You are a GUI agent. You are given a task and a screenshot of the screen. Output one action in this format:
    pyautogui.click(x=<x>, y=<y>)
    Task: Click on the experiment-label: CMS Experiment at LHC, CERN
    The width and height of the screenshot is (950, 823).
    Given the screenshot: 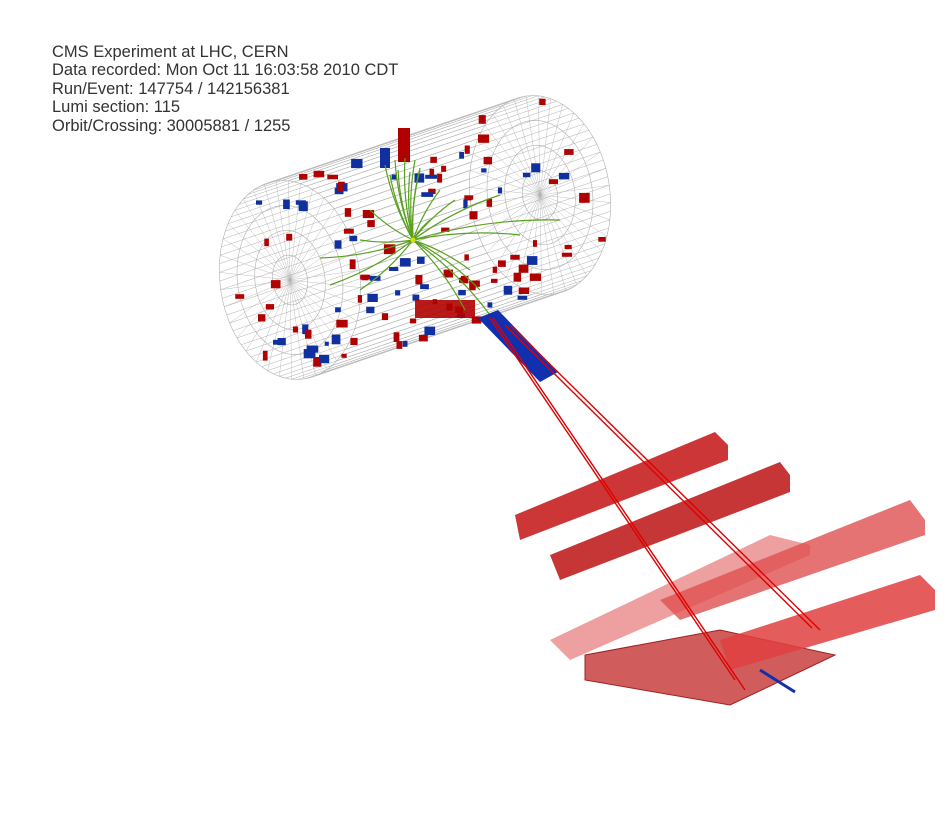 What is the action you would take?
    pyautogui.click(x=170, y=52)
    